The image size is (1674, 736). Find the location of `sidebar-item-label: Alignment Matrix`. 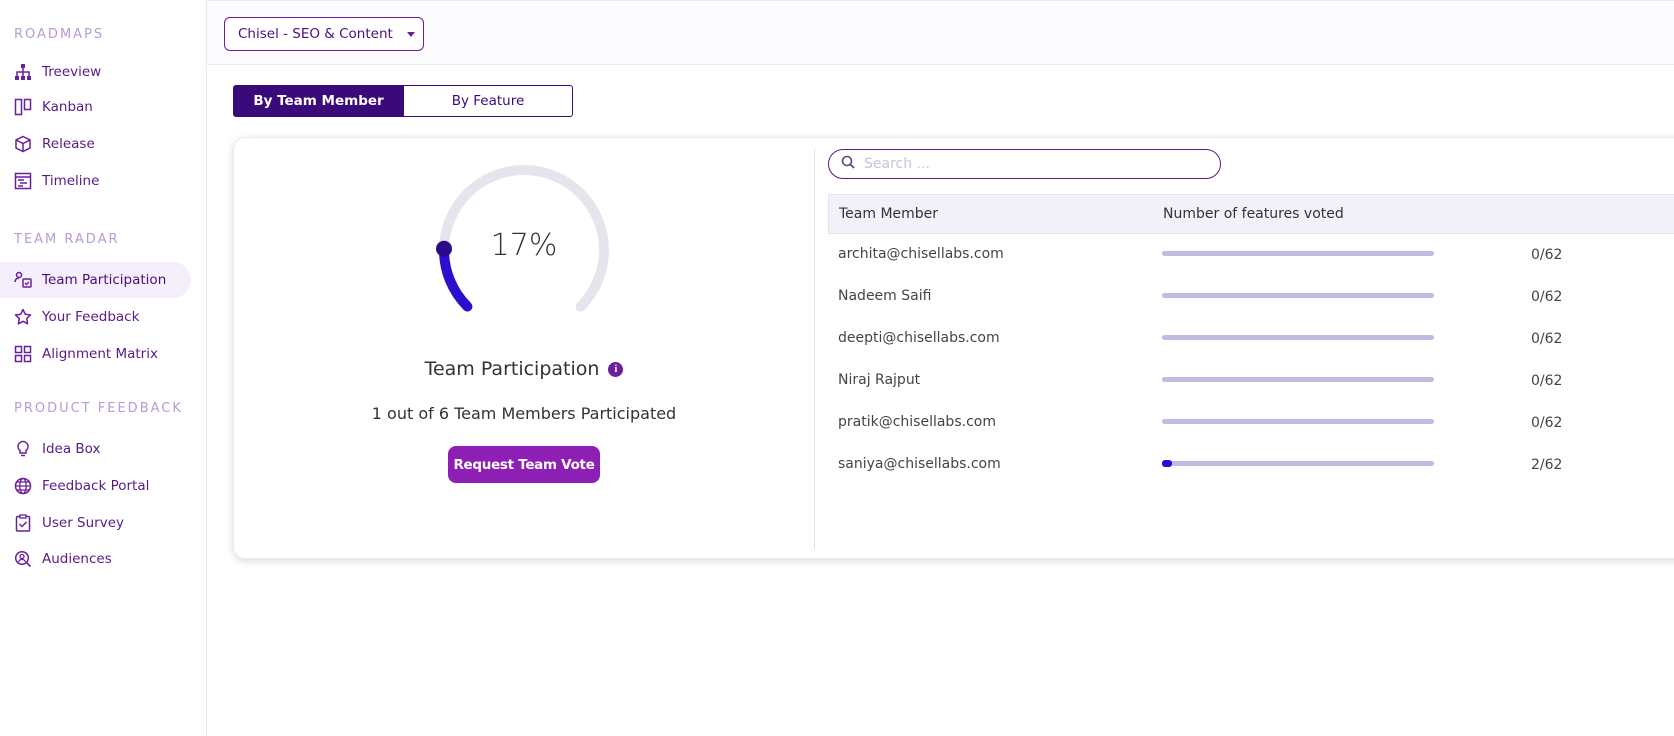

sidebar-item-label: Alignment Matrix is located at coordinates (100, 354).